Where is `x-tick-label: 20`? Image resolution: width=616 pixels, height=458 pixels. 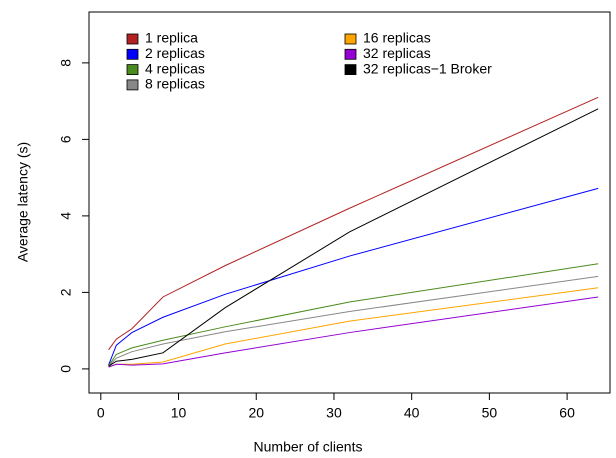
x-tick-label: 20 is located at coordinates (256, 413).